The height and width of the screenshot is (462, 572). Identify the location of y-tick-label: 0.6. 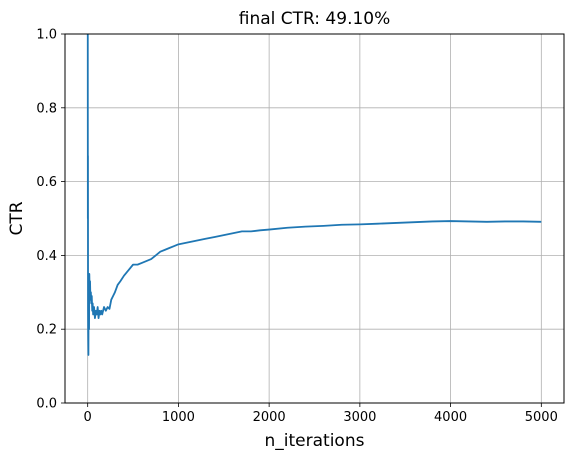
(46, 182).